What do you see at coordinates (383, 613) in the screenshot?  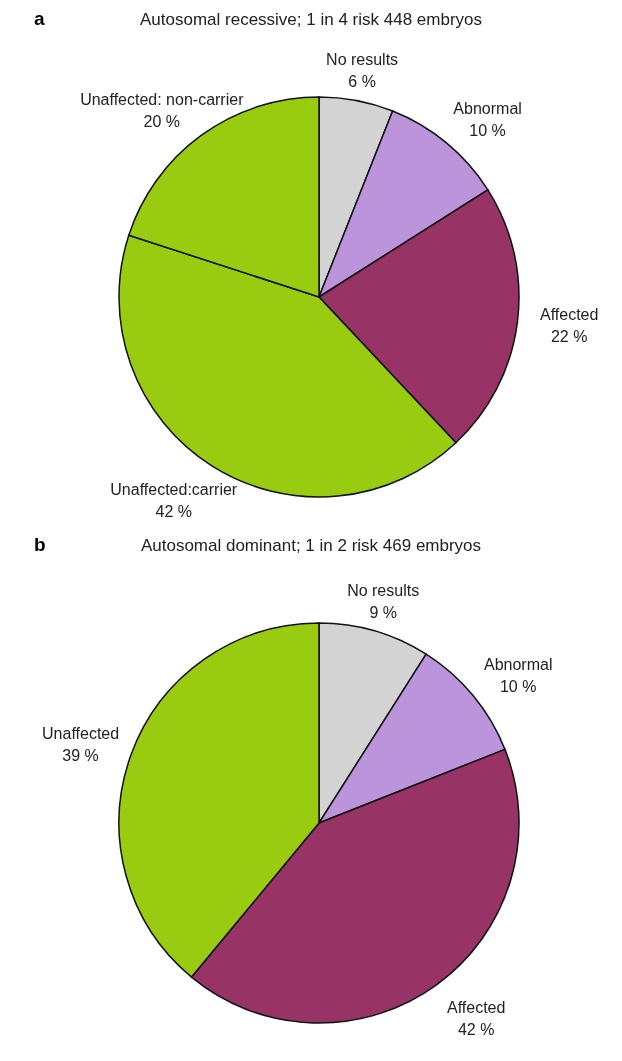 I see `data-label: 9 %` at bounding box center [383, 613].